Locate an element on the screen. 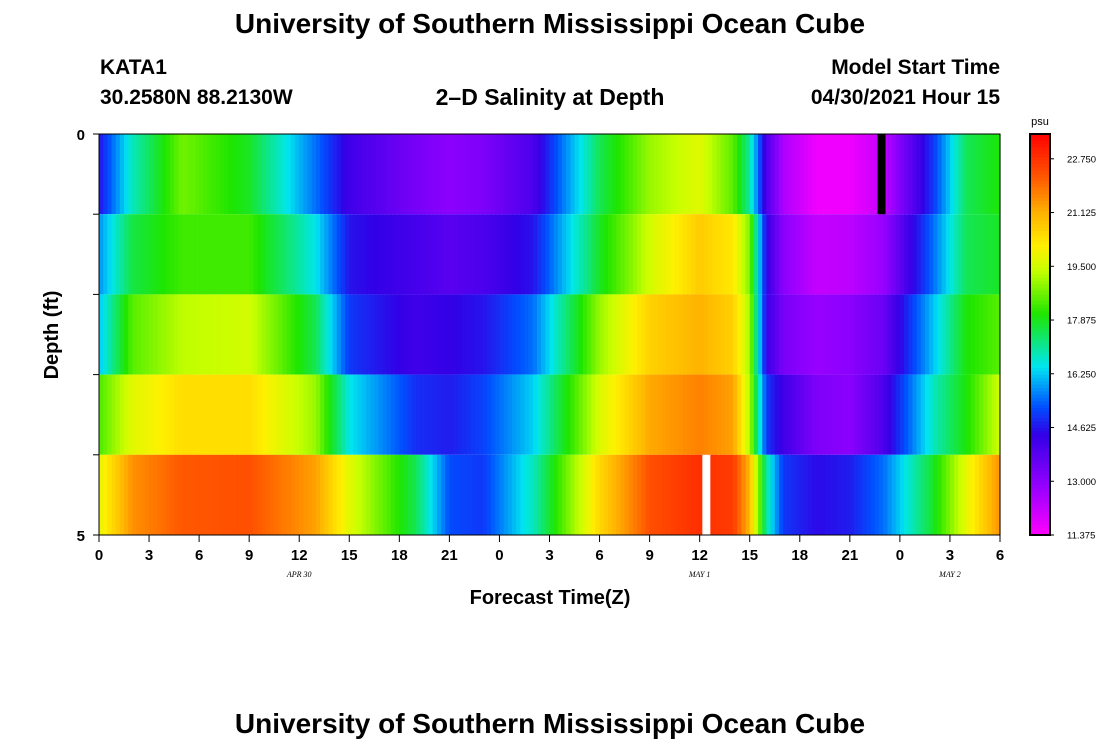 The image size is (1100, 750). date-label: MAY 1 is located at coordinates (699, 574).